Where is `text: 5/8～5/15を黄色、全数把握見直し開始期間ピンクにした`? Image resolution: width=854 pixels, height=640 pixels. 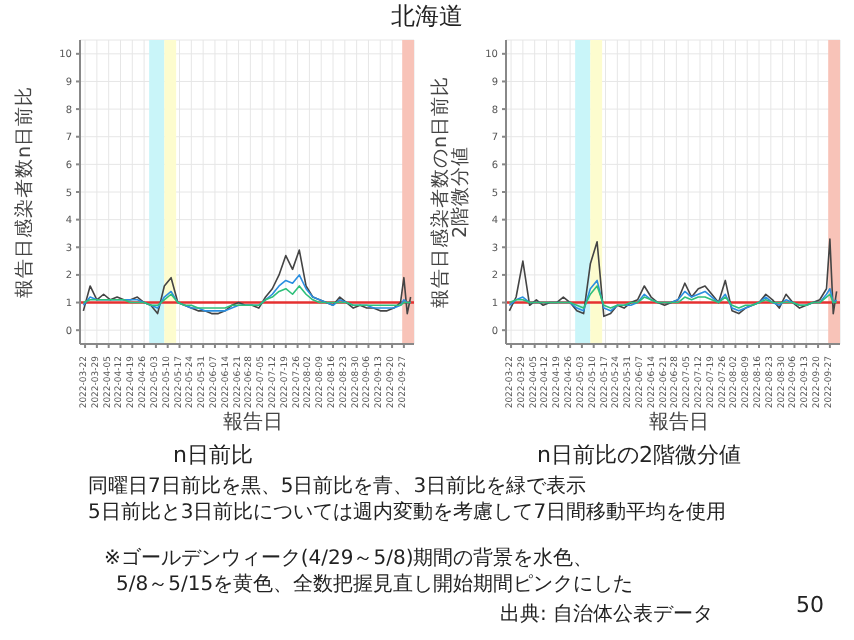
text: 5/8～5/15を黄色、全数把握見直し開始期間ピンクにした is located at coordinates (375, 584).